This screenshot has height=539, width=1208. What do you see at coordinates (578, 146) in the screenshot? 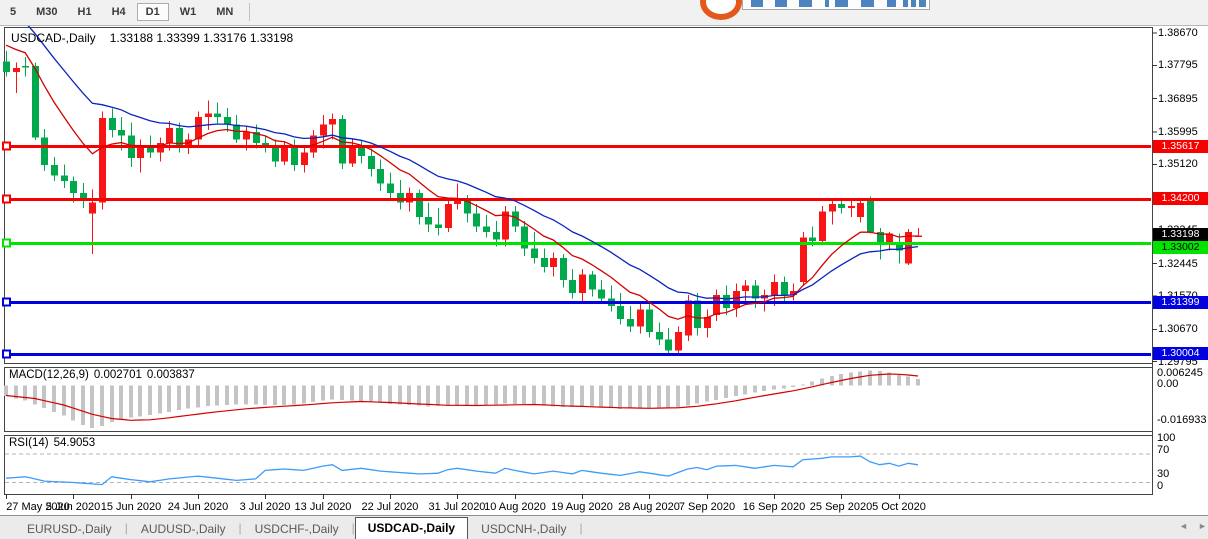
I see `hline-1.35617` at bounding box center [578, 146].